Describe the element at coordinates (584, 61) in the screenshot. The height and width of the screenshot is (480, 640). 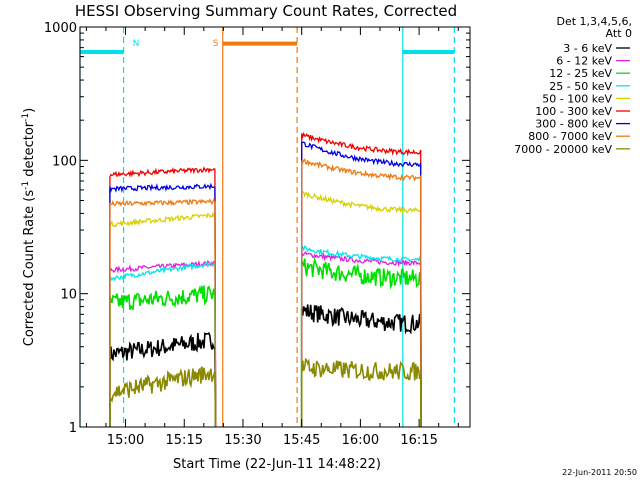
I see `legend-label-6-12-kev: 6 - 12 keV` at that location.